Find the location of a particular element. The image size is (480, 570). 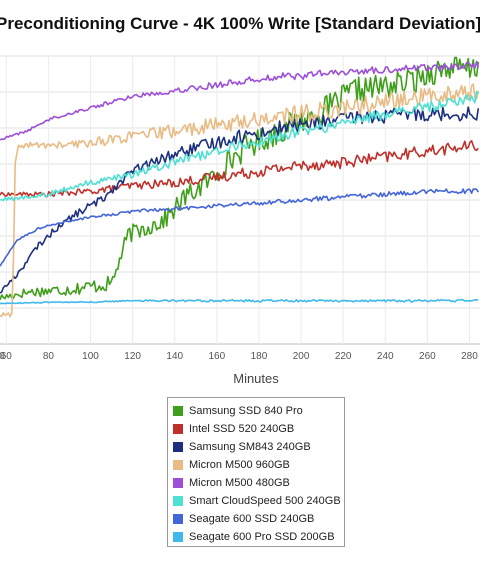

legend-label: Micron M500 960GB is located at coordinates (239, 465).